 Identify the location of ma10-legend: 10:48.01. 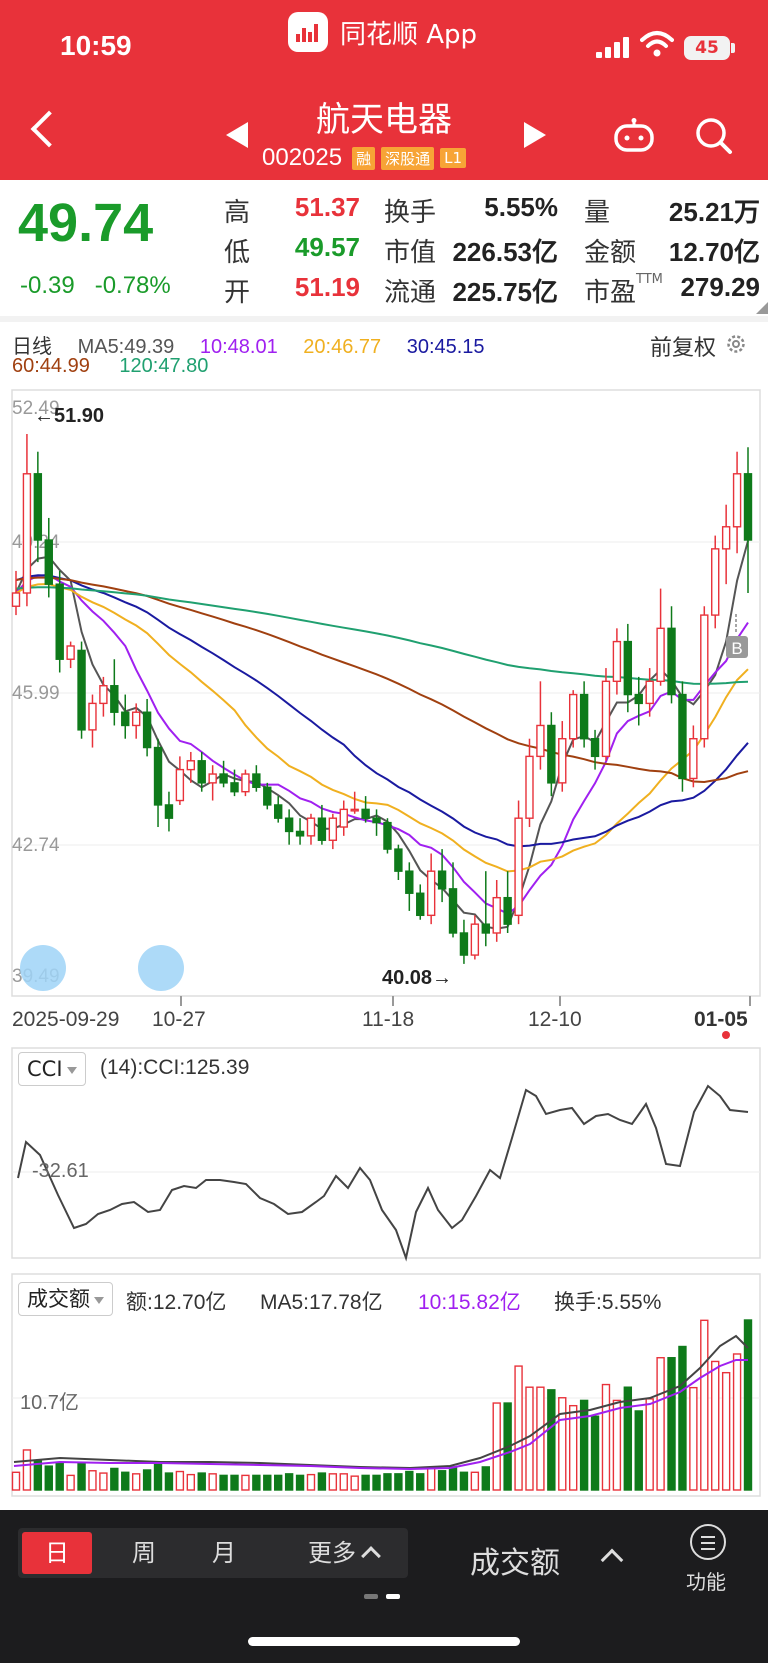
(238, 347).